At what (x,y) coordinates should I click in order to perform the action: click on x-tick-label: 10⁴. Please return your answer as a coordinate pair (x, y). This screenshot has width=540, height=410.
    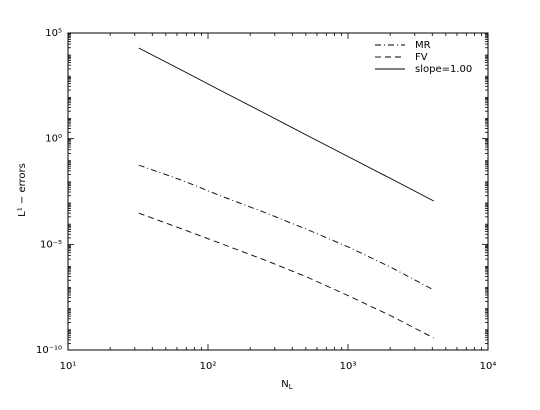
    Looking at the image, I should click on (488, 366).